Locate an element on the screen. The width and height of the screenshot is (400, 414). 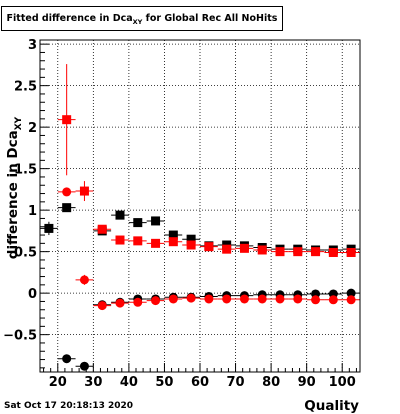
title-subscript: XY is located at coordinates (137, 21).